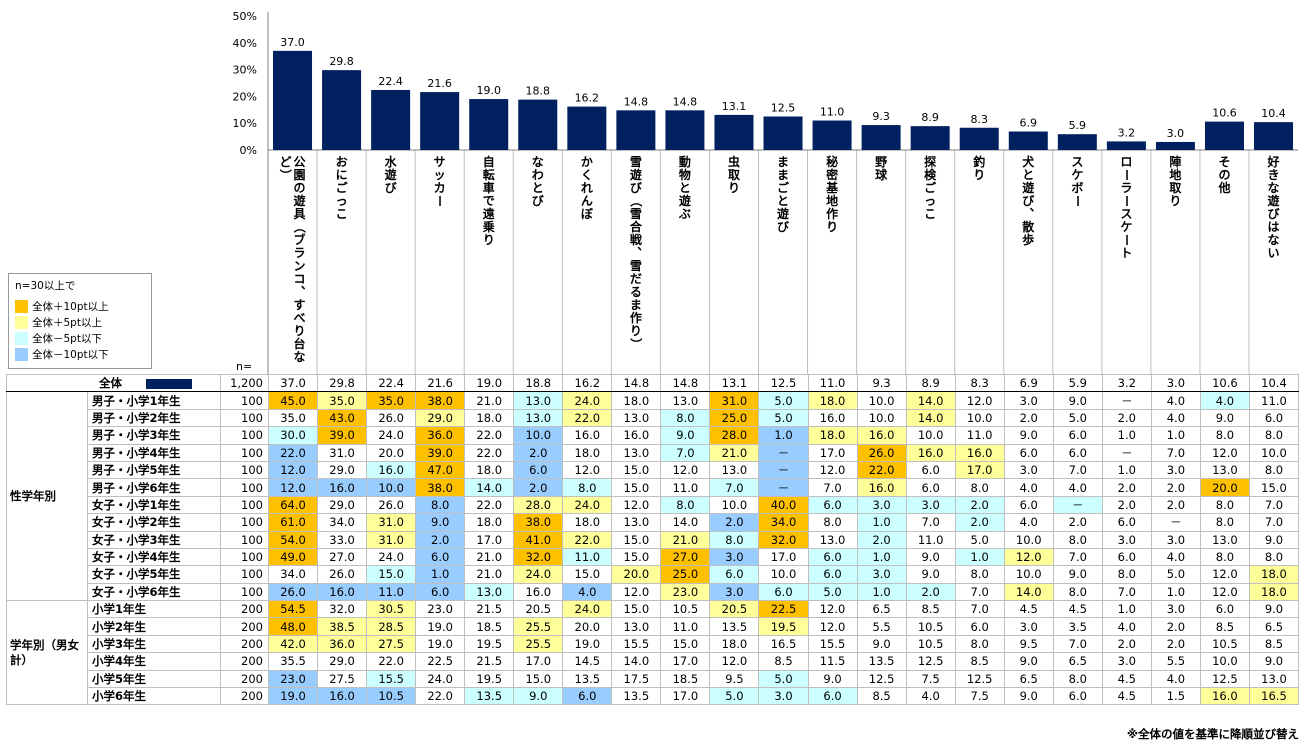  Describe the element at coordinates (244, 366) in the screenshot. I see `n-header: n=` at that location.